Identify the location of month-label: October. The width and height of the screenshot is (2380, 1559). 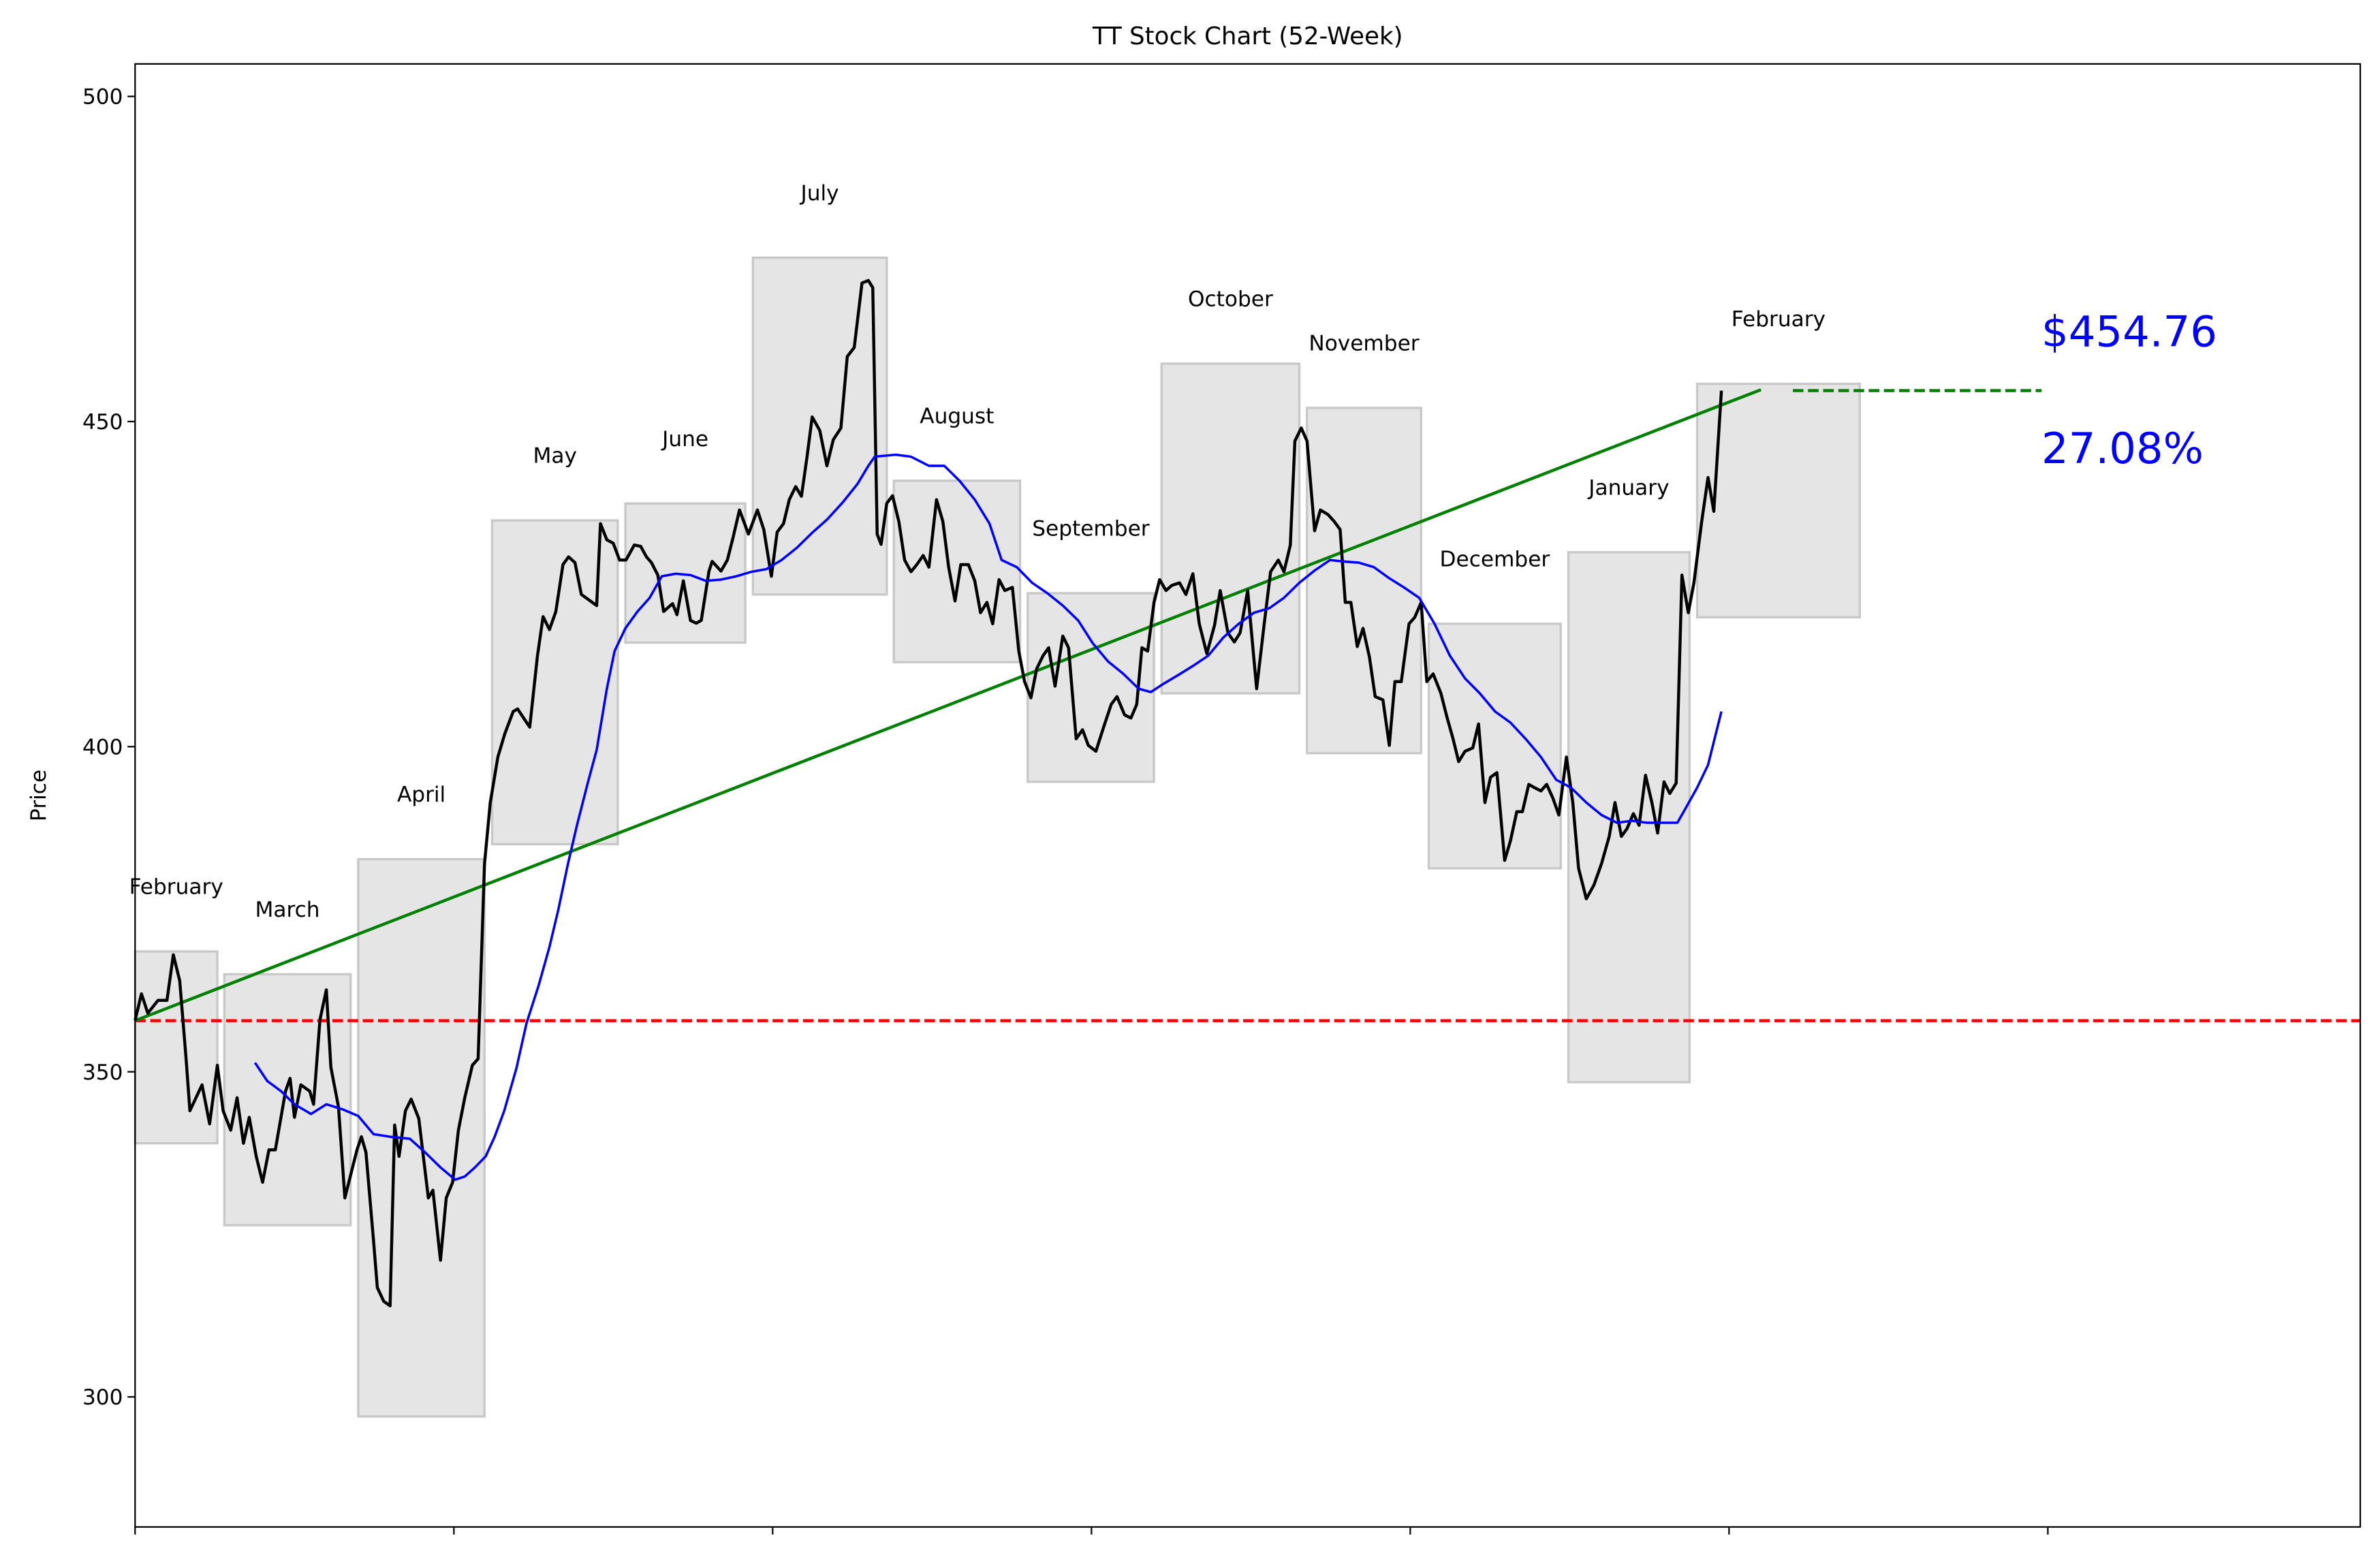
(1230, 299).